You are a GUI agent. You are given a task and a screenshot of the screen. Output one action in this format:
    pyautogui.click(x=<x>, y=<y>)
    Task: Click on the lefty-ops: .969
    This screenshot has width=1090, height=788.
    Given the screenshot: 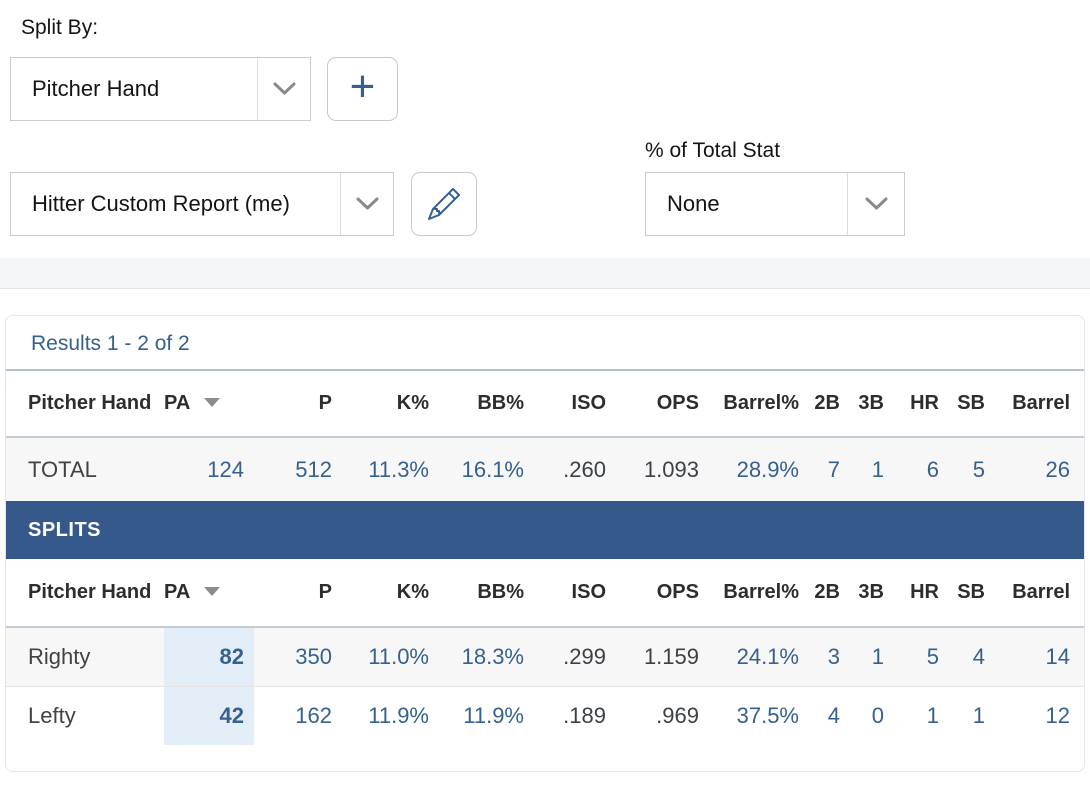 What is the action you would take?
    pyautogui.click(x=677, y=715)
    